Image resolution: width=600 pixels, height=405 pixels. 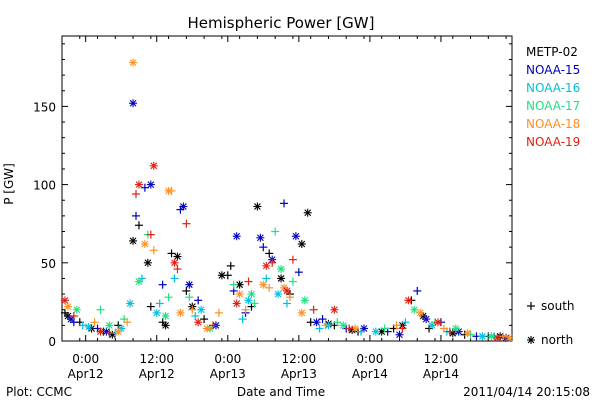 What do you see at coordinates (551, 323) in the screenshot?
I see `marker-legend: south north` at bounding box center [551, 323].